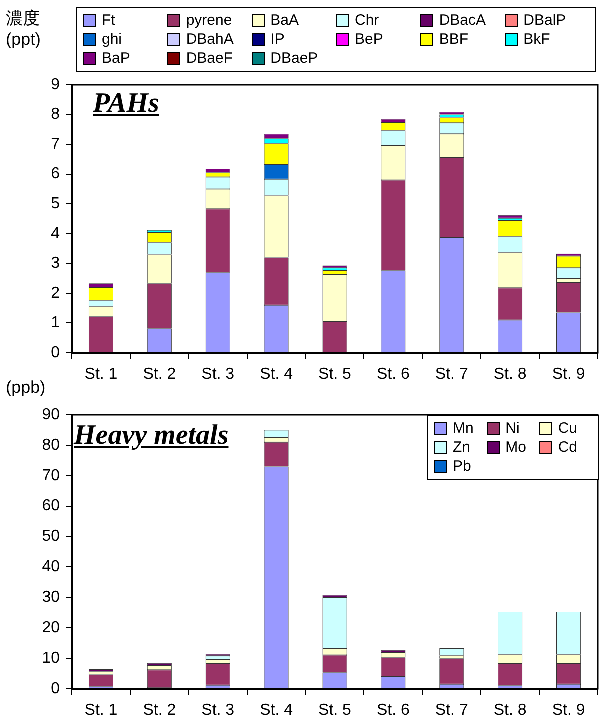 The image size is (599, 728). I want to click on y-axis-title: (ppb), so click(26, 387).